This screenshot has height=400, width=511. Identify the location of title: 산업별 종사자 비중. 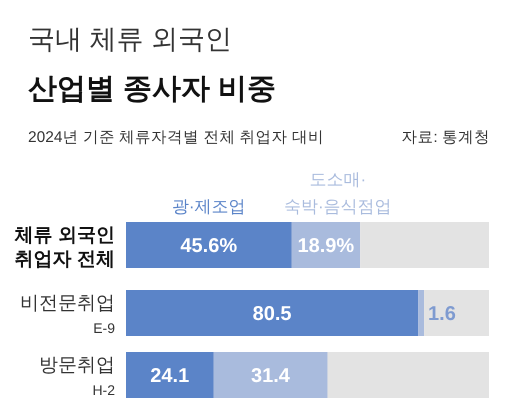
(152, 89).